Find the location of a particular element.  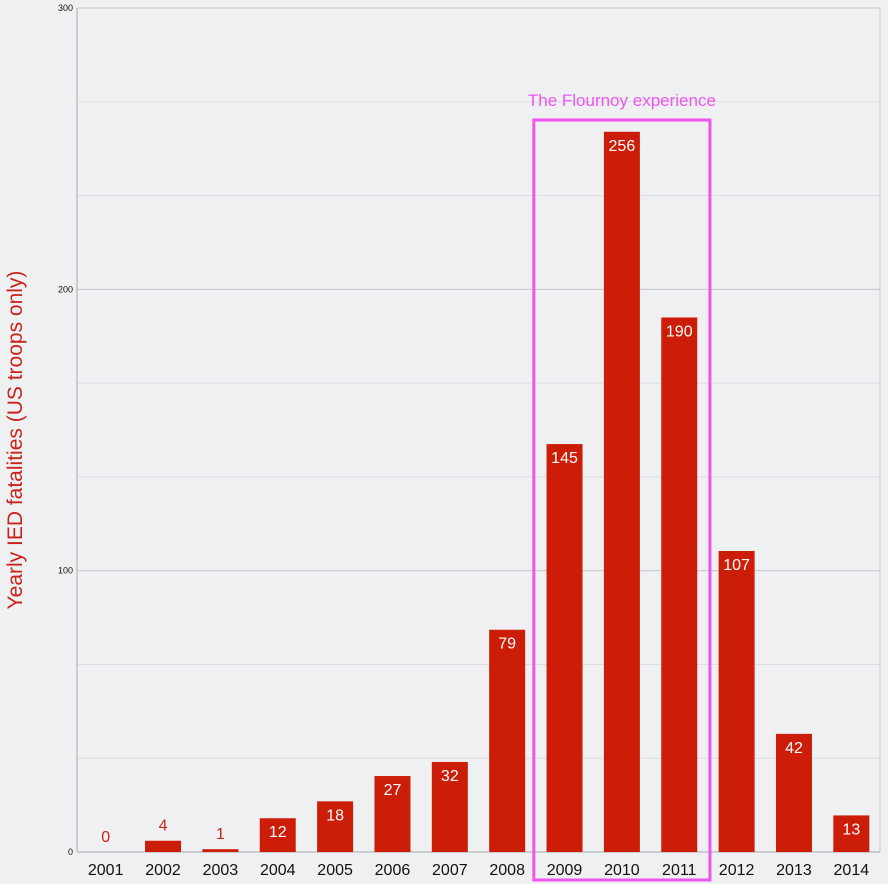

y-tick-label: 200 is located at coordinates (65, 289).